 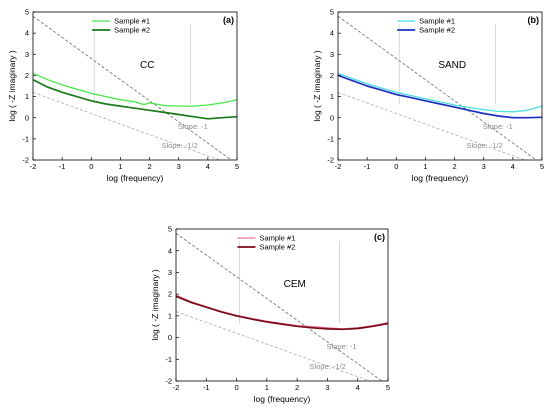 I want to click on panel-title: CC, so click(x=147, y=65).